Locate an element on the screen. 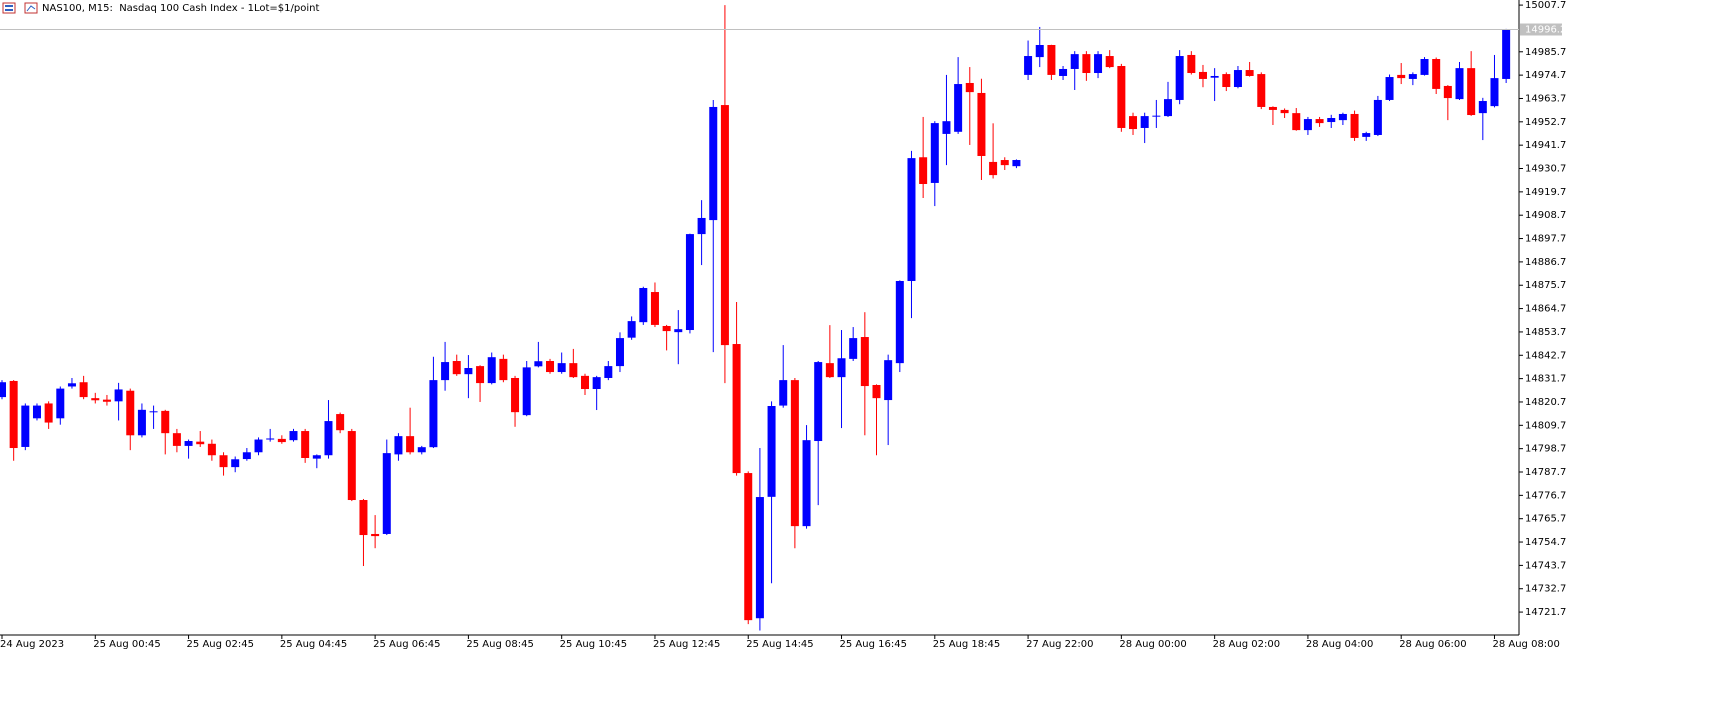  y-tick-label: 14963.7 is located at coordinates (1545, 98).